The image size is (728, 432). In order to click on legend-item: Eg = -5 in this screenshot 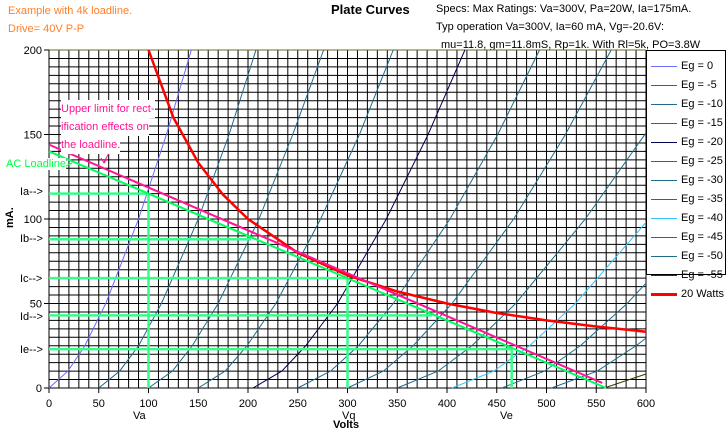, I will do `click(684, 85)`.